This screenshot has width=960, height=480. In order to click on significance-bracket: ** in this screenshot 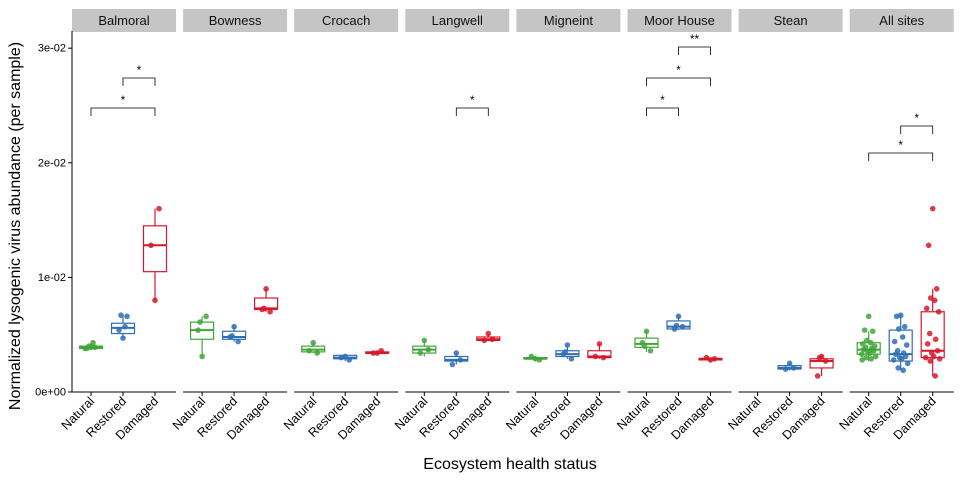, I will do `click(694, 44)`.